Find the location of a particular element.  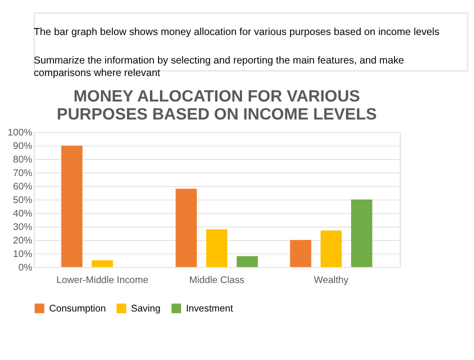

y-tick-label: 60% is located at coordinates (23, 186).